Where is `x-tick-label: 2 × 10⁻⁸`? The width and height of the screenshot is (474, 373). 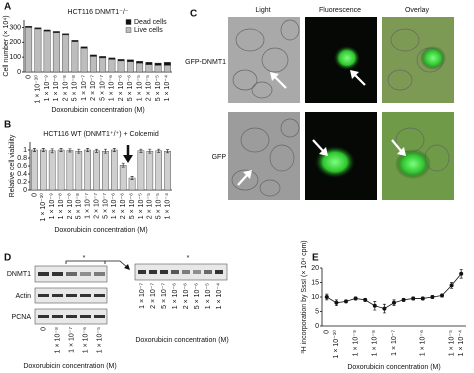
x-tick-label: 2 × 10⁻⁸ is located at coordinates (65, 88).